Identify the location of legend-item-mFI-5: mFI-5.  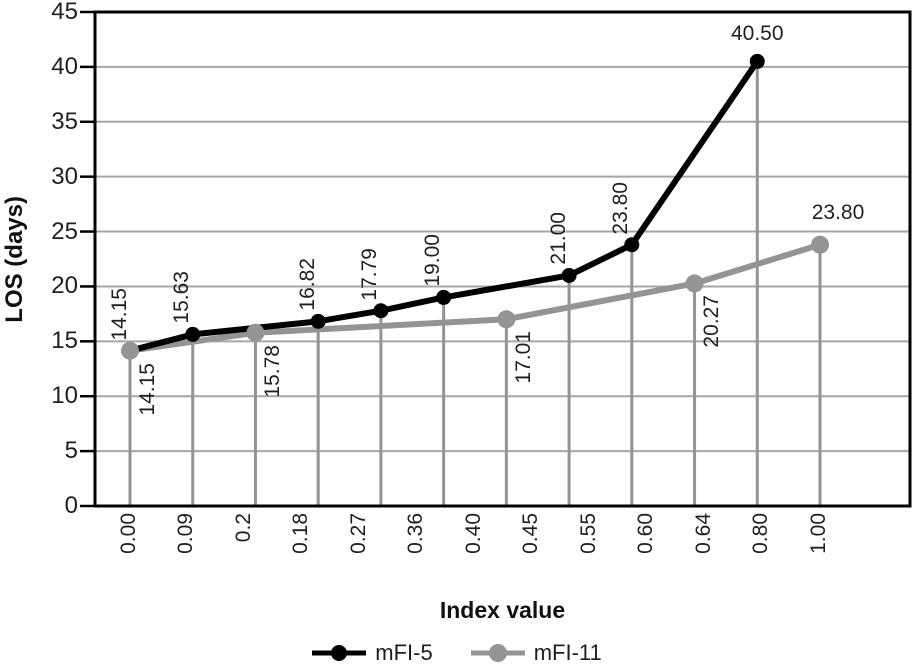
(372, 653).